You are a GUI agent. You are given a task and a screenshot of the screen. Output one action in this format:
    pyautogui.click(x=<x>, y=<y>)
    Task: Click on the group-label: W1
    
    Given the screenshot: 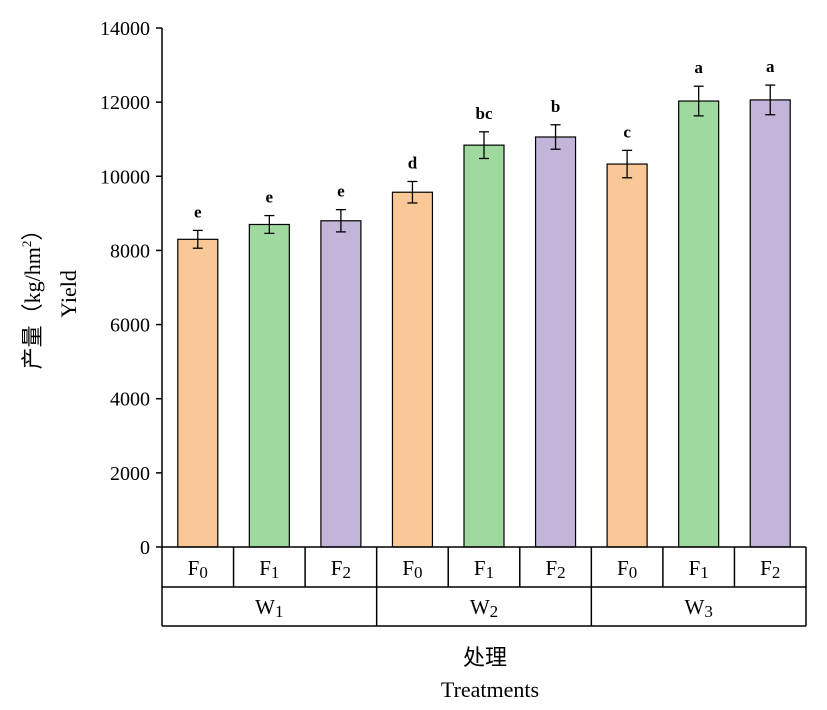 What is the action you would take?
    pyautogui.click(x=269, y=608)
    